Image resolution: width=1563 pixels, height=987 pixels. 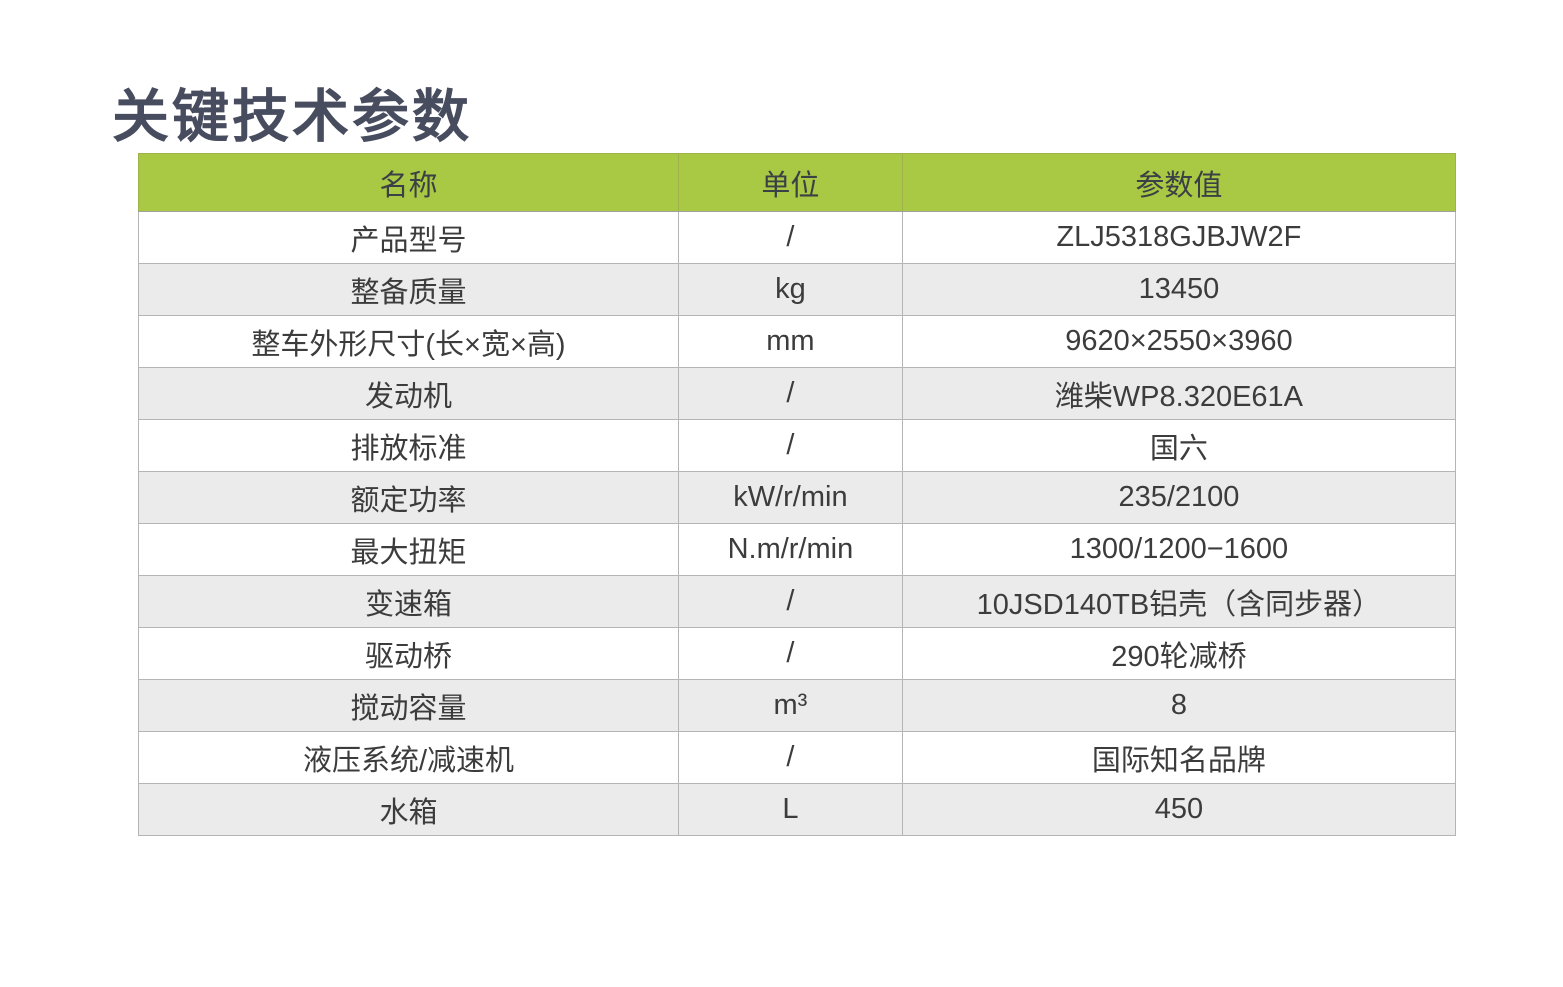 I want to click on table-row: 发动机 / 潍柴WP8.320E61A, so click(x=797, y=393).